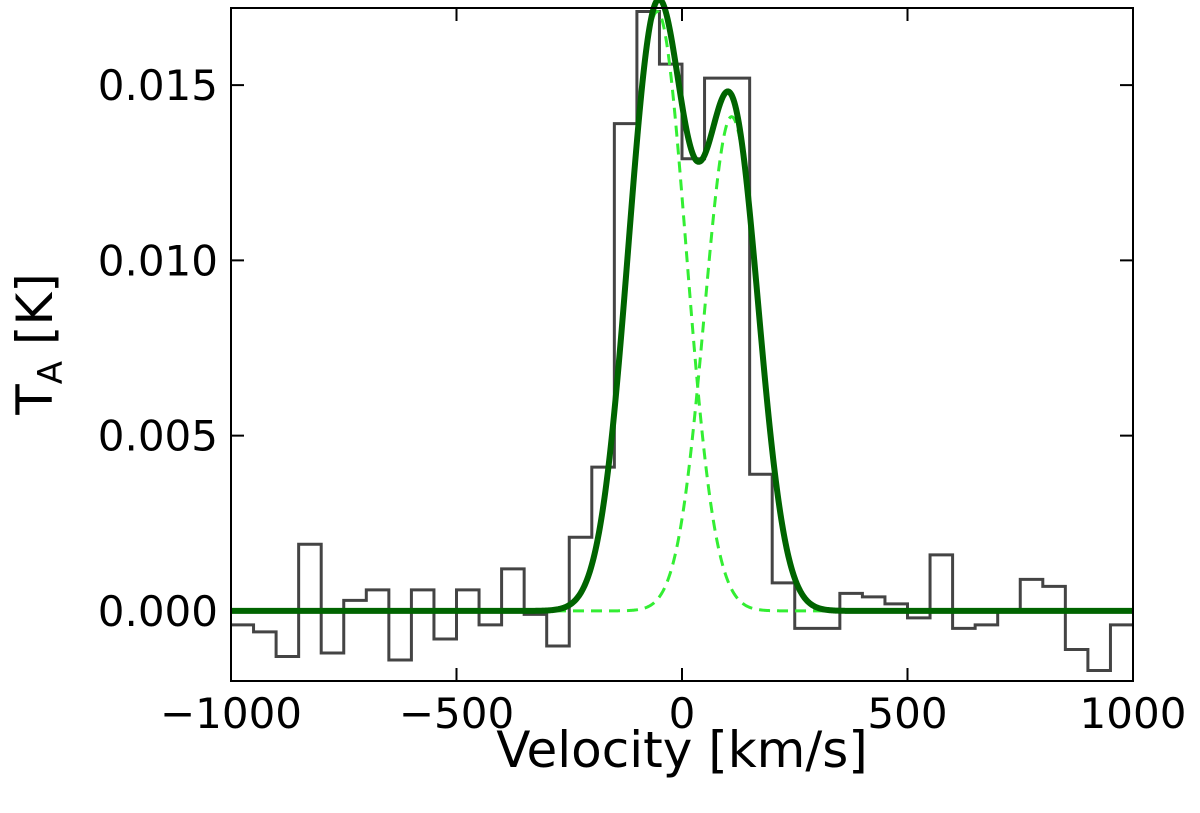 This screenshot has height=813, width=1200. Describe the element at coordinates (682, 750) in the screenshot. I see `x-axis-title: Velocity [km/s]` at that location.